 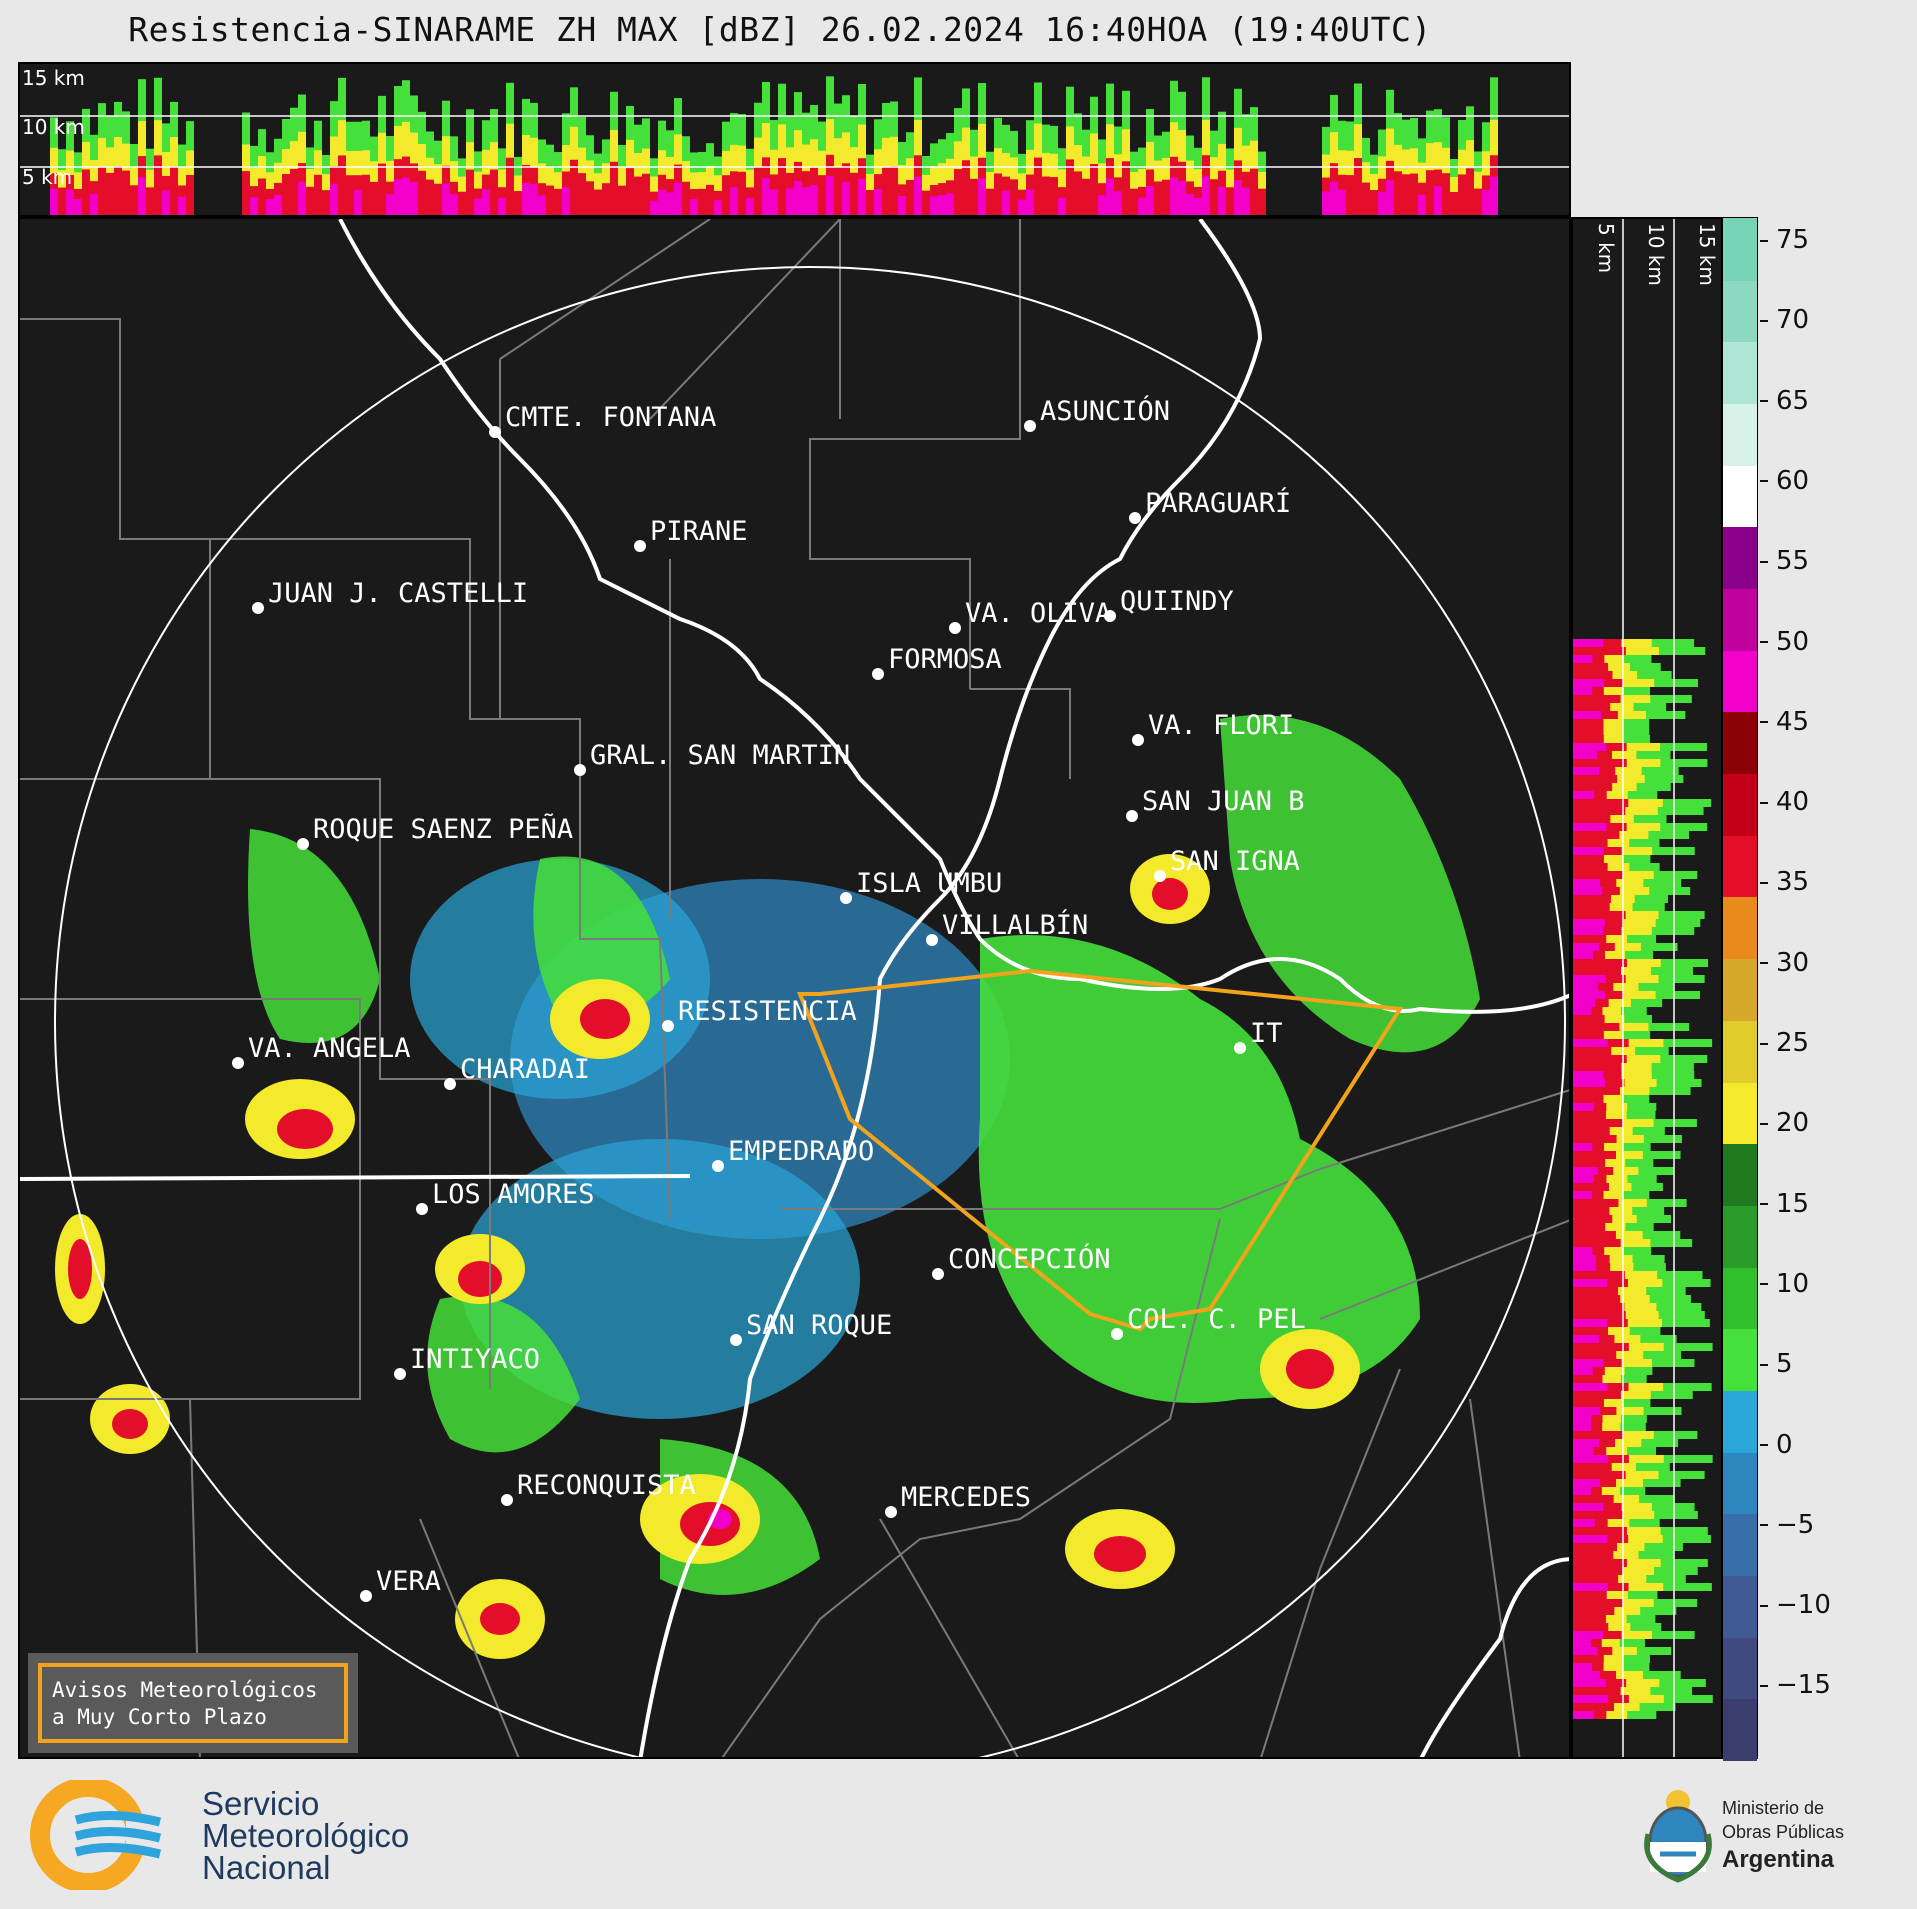 I want to click on city-marker: SAN ROQUE, so click(x=811, y=1328).